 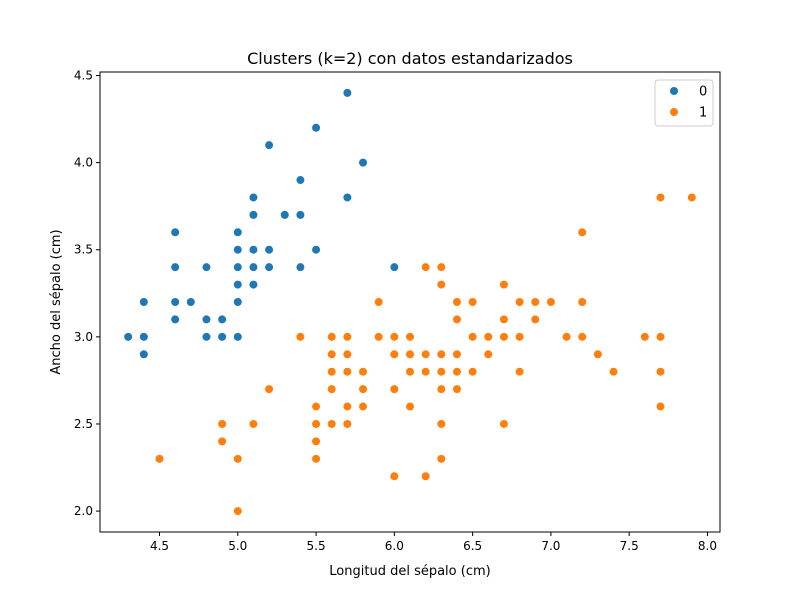 What do you see at coordinates (83, 424) in the screenshot?
I see `y-tick-label: 2.5` at bounding box center [83, 424].